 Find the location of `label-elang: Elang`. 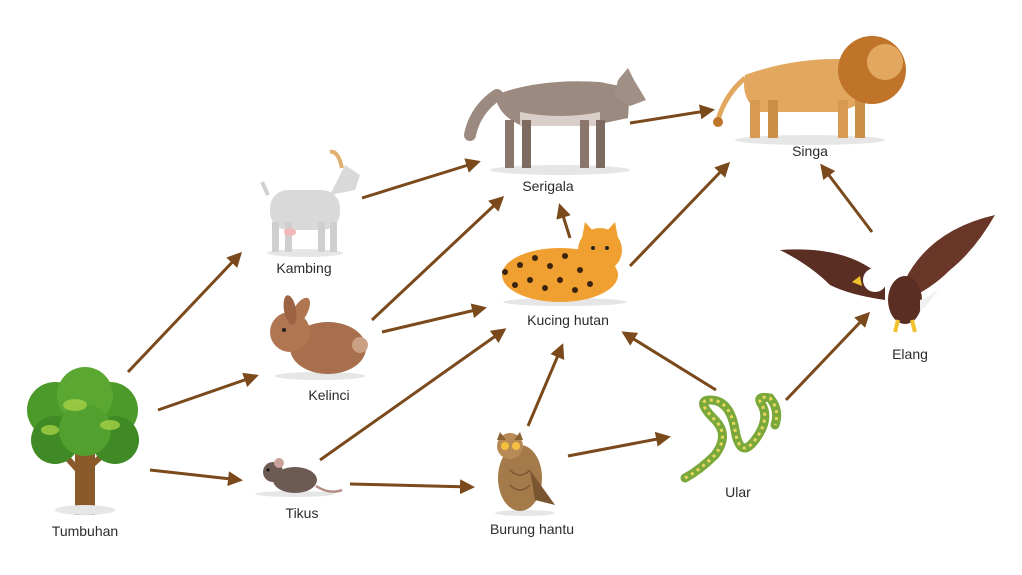

label-elang: Elang is located at coordinates (910, 354).